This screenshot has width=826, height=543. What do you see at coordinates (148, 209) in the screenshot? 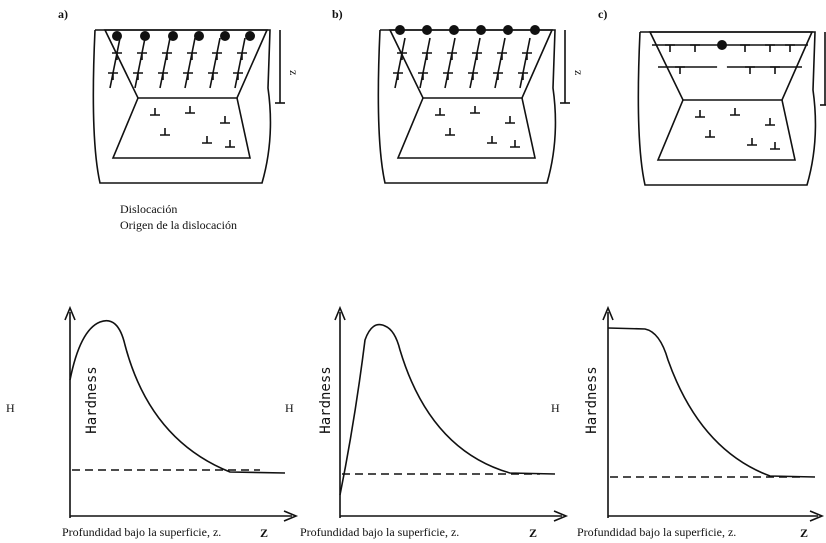
I see `legend-item: Dislocación` at bounding box center [148, 209].